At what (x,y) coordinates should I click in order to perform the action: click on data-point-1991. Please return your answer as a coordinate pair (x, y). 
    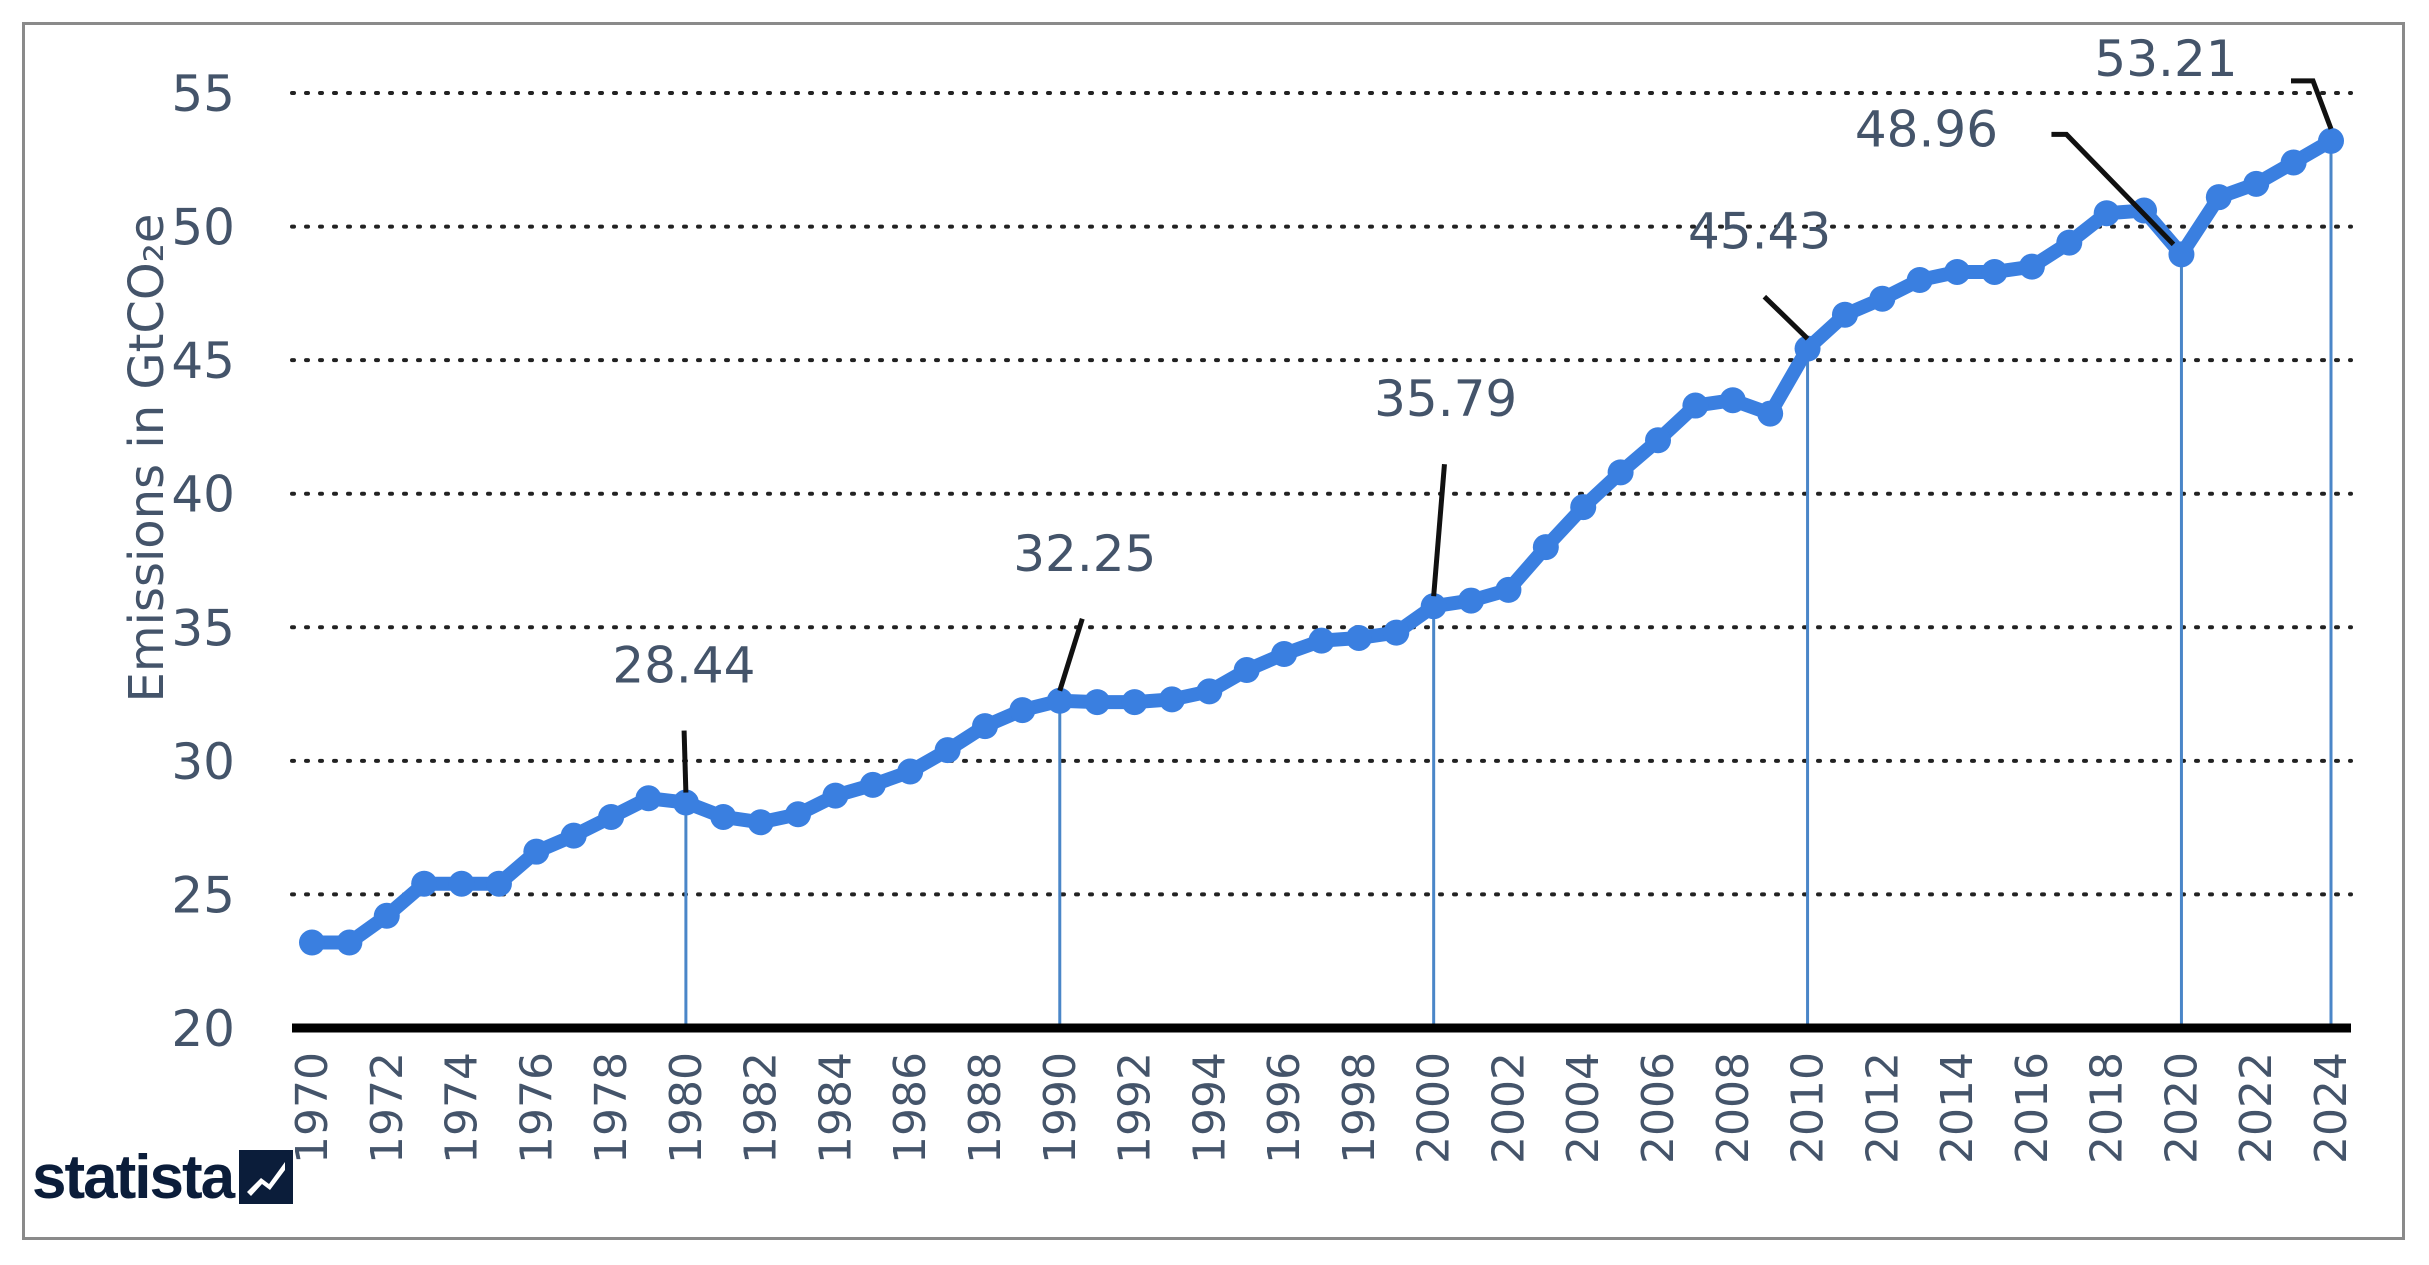
    Looking at the image, I should click on (1097, 702).